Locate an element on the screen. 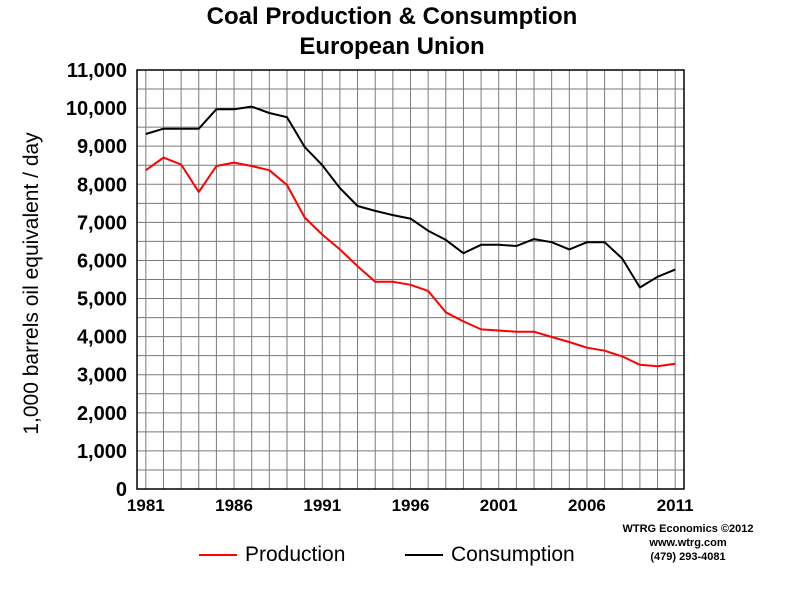 The image size is (800, 600). y-tick-label: 4,000 is located at coordinates (102, 338).